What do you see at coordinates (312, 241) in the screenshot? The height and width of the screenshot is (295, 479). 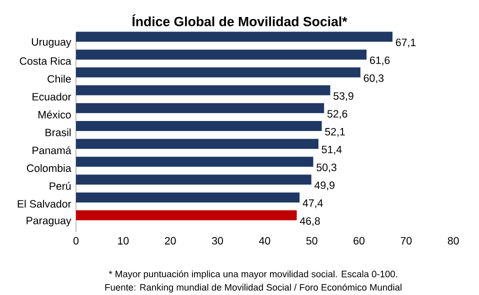 I see `x-tick-label: 50` at bounding box center [312, 241].